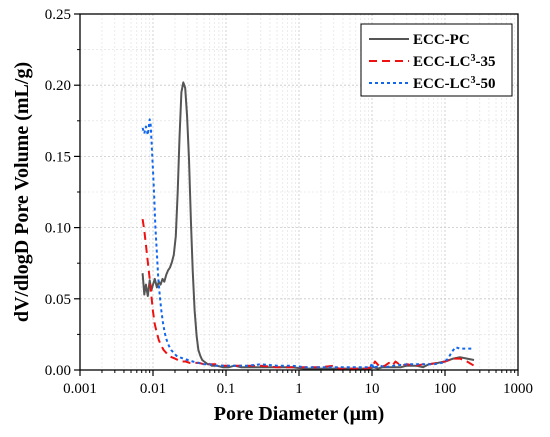  I want to click on x-tick-label: 1, so click(299, 389).